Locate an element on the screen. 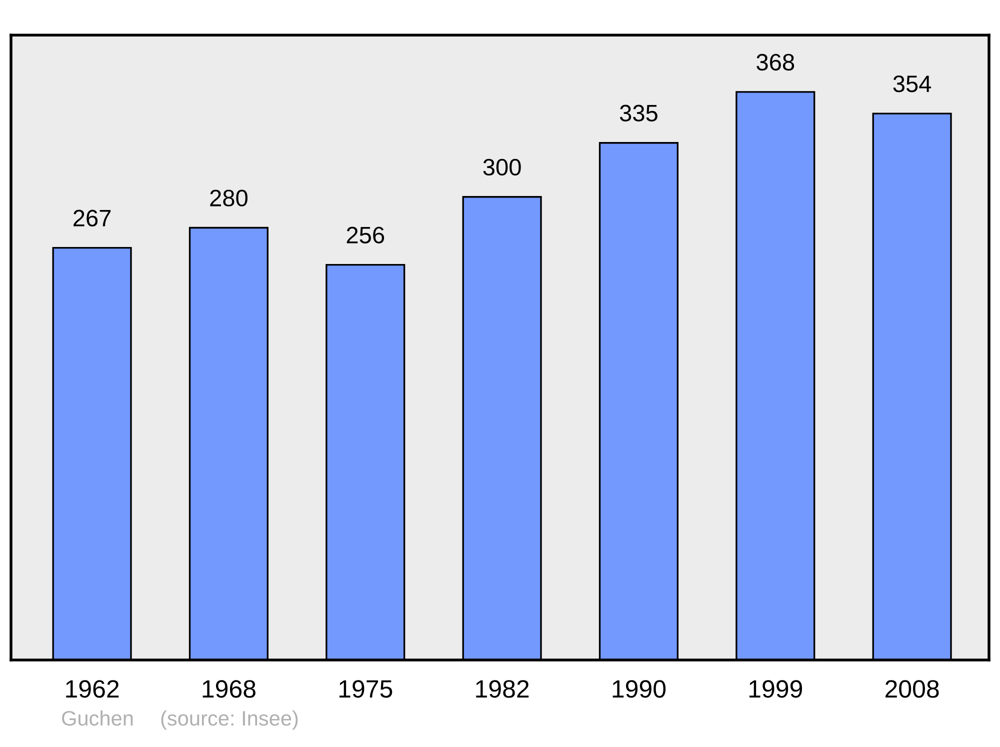  x-tick-label: 1982 is located at coordinates (502, 689).